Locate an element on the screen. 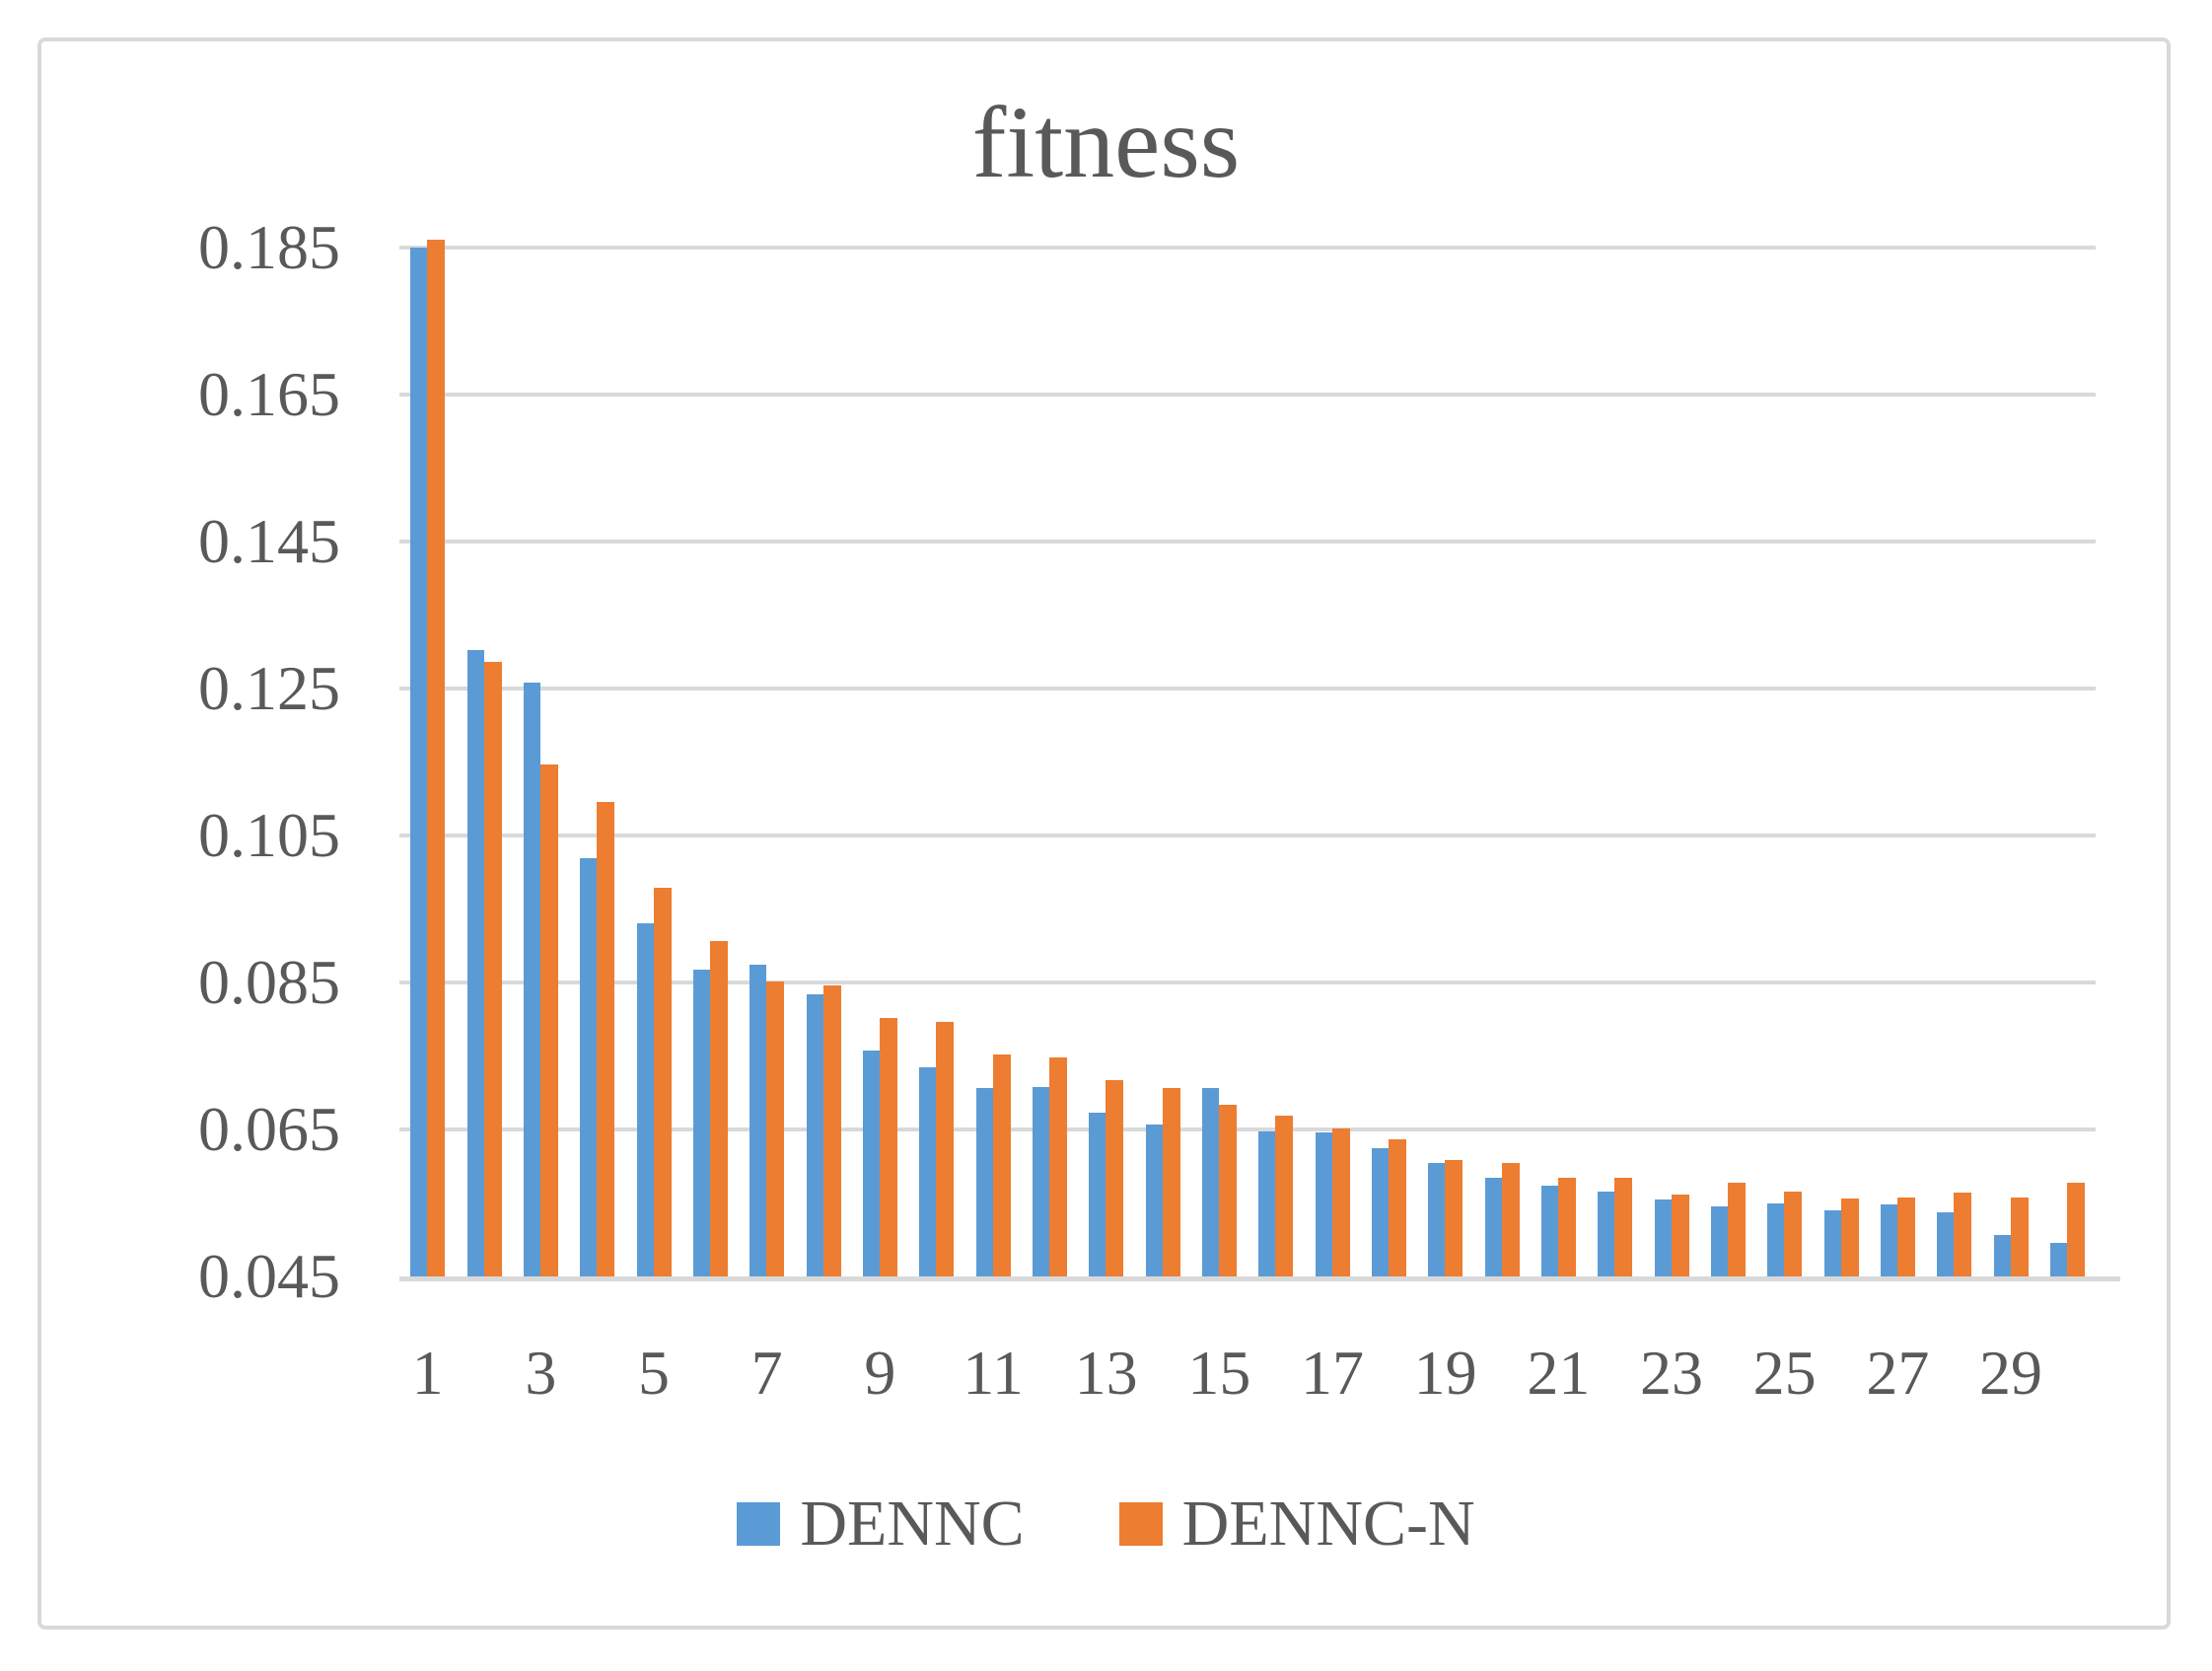 This screenshot has height=1671, width=2212. x-axis-label: 7 is located at coordinates (766, 1373).